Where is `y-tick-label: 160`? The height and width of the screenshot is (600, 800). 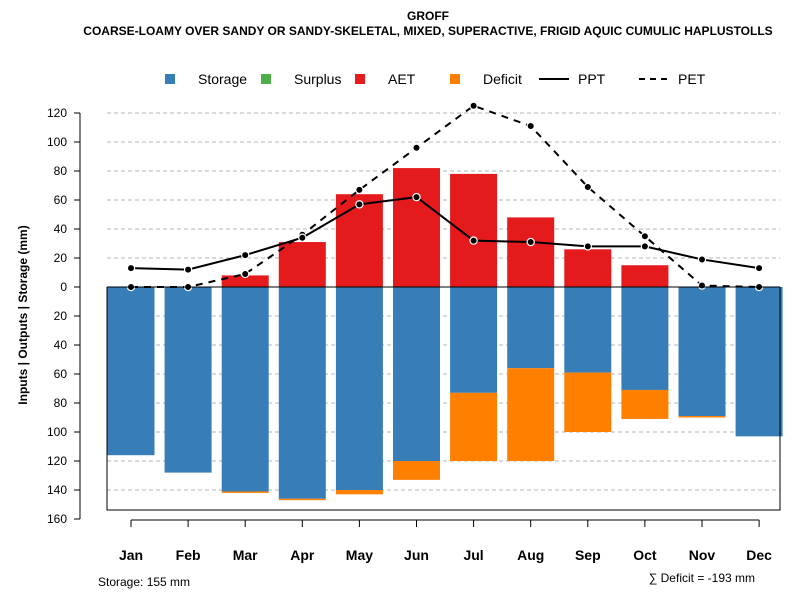 y-tick-label: 160 is located at coordinates (57, 519).